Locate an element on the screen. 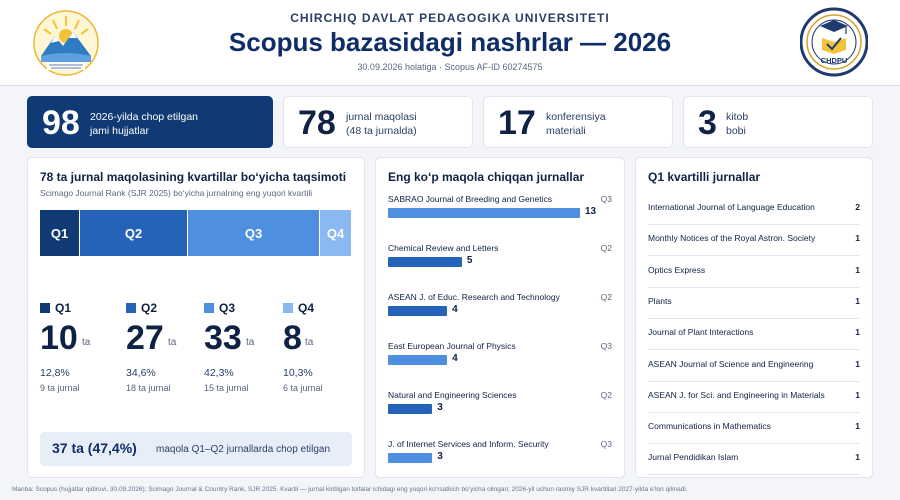 The width and height of the screenshot is (900, 500). kpi-label: jurnal maqolasi (48 ta jurnalda) is located at coordinates (381, 124).